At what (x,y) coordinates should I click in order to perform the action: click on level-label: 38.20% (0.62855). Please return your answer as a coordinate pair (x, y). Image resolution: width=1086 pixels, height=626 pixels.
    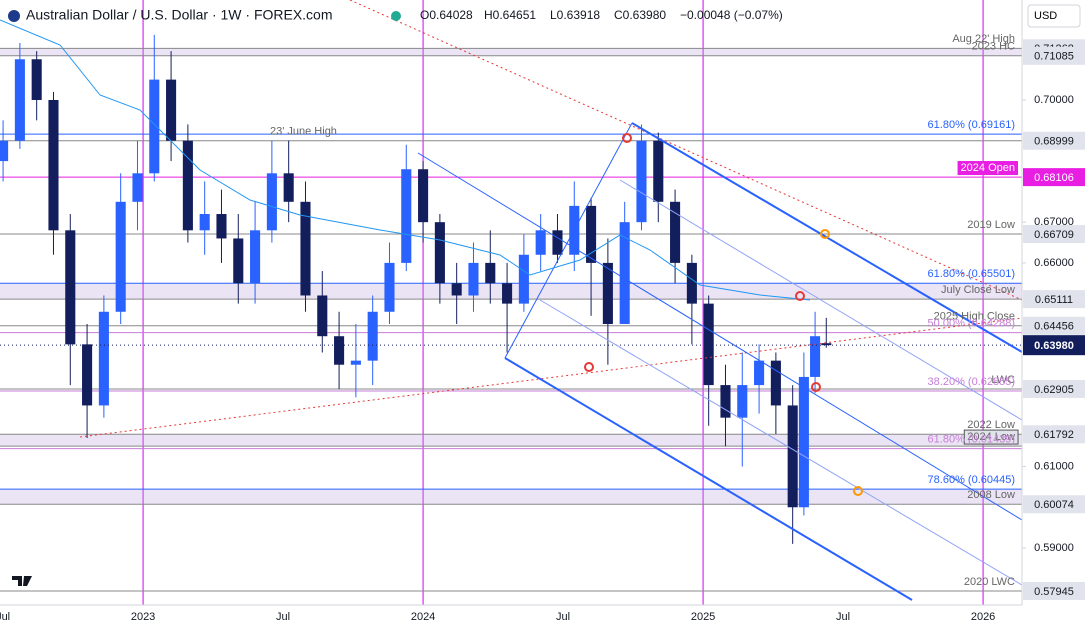
    Looking at the image, I should click on (971, 382).